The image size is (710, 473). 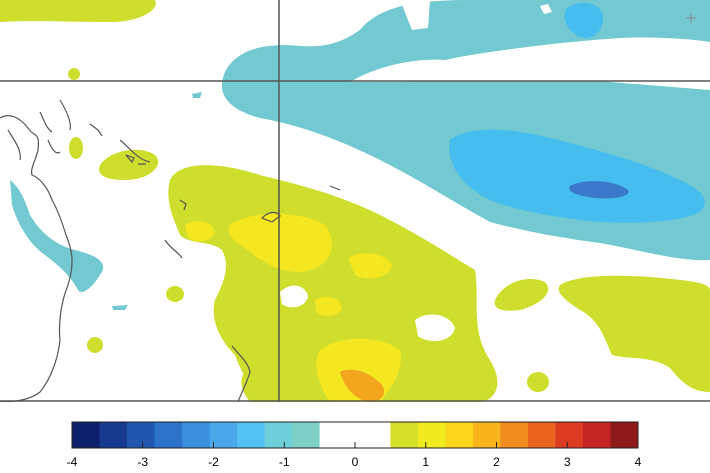 What do you see at coordinates (355, 462) in the screenshot?
I see `colorbar-tick-label: 0` at bounding box center [355, 462].